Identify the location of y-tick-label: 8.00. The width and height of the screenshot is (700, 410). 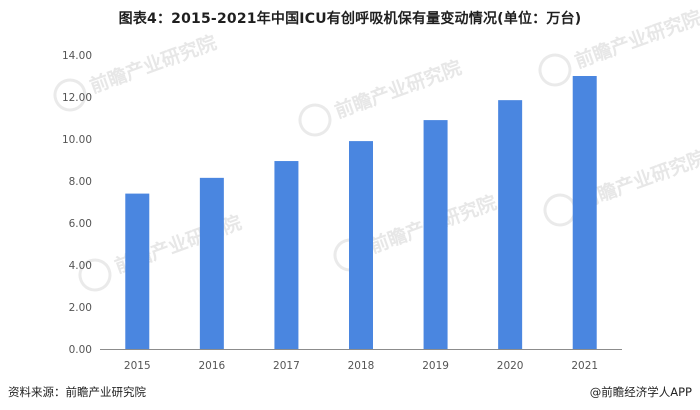
(80, 182).